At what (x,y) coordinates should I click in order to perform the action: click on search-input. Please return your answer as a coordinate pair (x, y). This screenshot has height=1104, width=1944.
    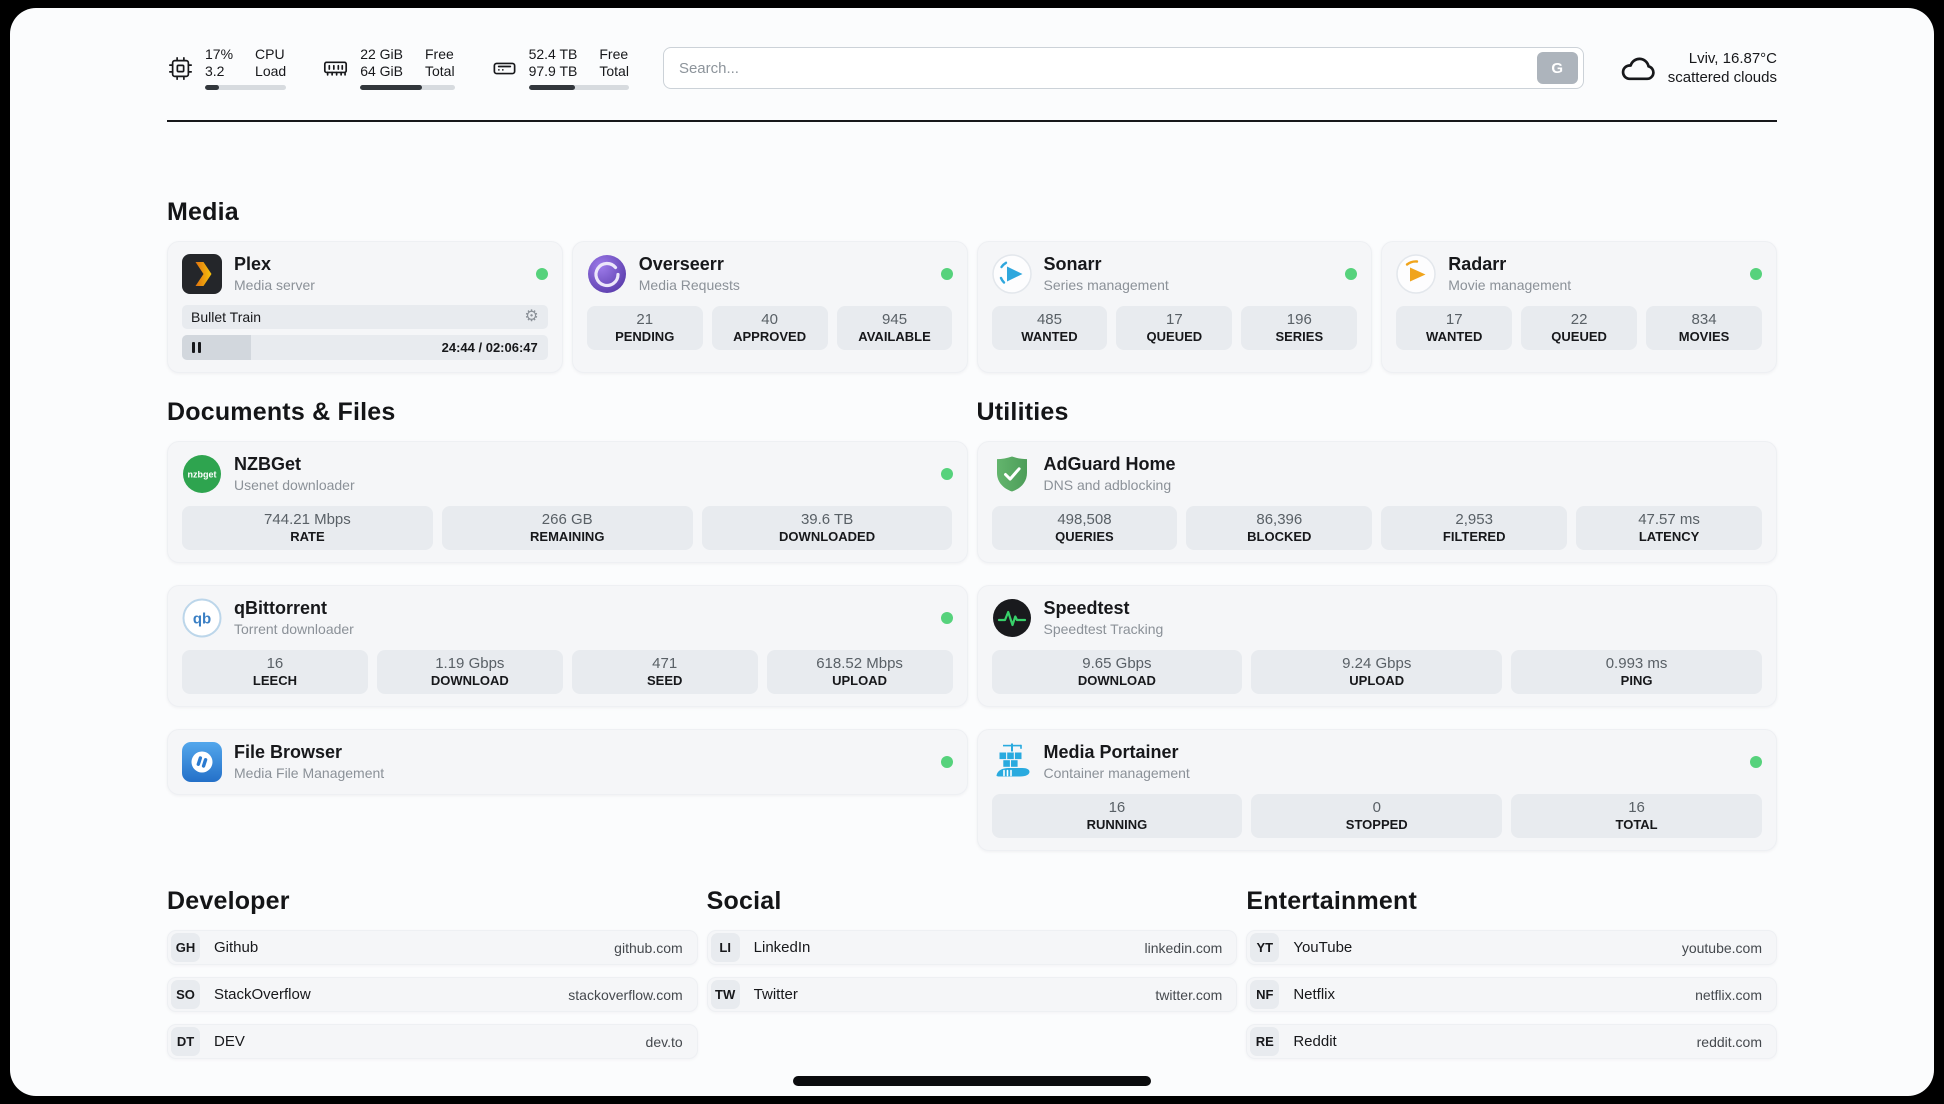
    Looking at the image, I should click on (1107, 68).